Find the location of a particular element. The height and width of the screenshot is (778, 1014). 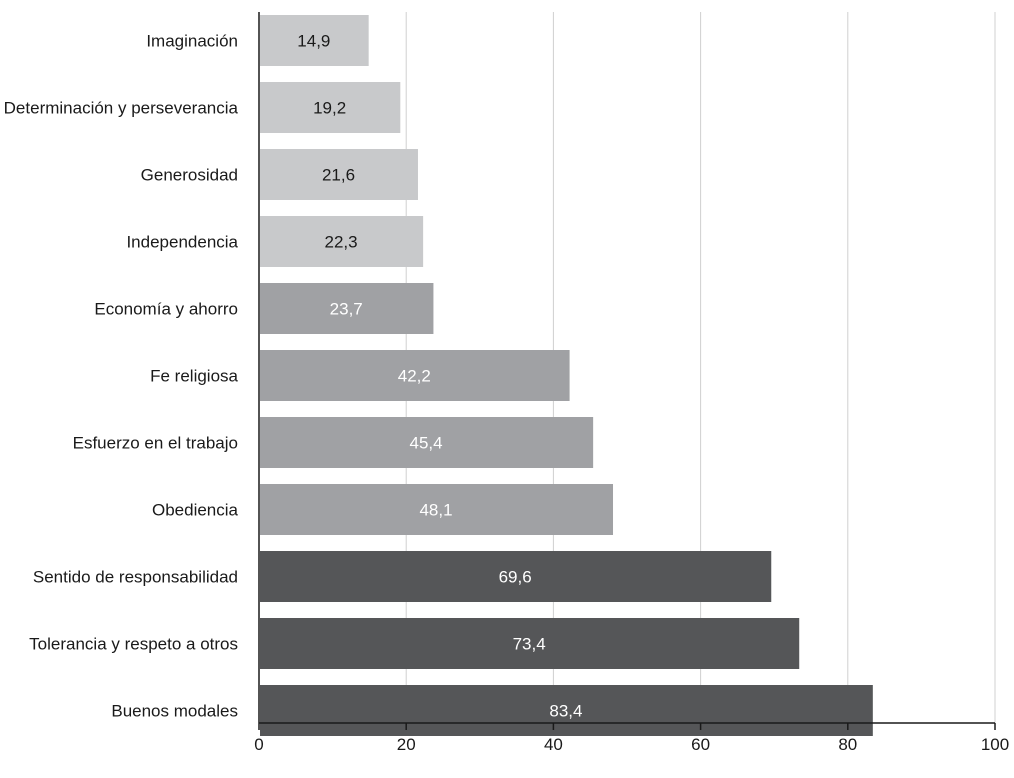

data-label: 69,6 is located at coordinates (515, 577).